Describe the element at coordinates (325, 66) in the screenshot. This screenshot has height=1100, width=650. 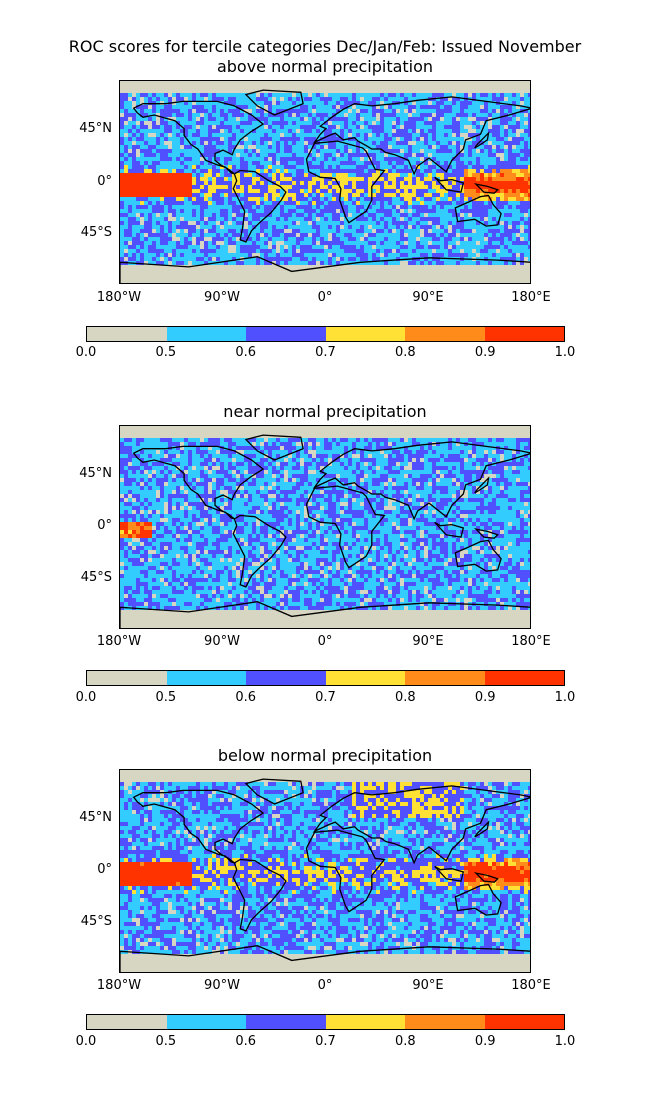
I see `panel-subtitle: above normal precipitation` at that location.